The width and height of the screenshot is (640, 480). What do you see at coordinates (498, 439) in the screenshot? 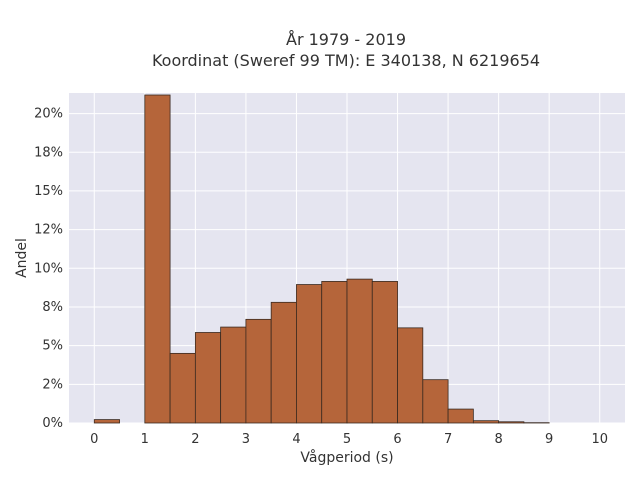
I see `x-tick-label: 8` at bounding box center [498, 439].